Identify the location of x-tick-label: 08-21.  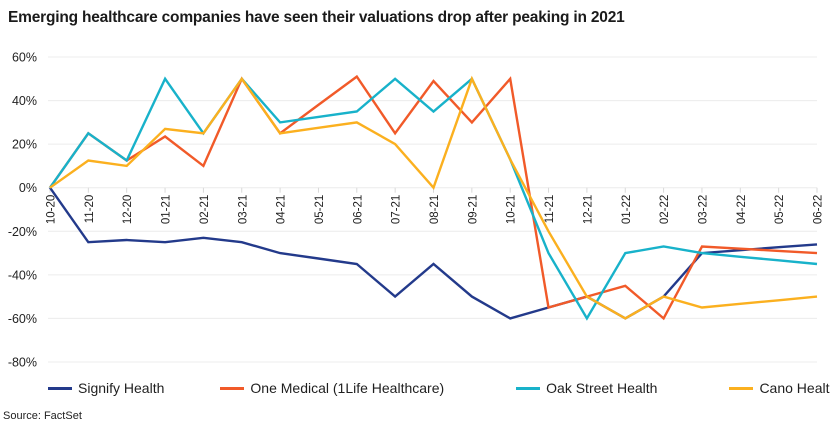
(435, 209).